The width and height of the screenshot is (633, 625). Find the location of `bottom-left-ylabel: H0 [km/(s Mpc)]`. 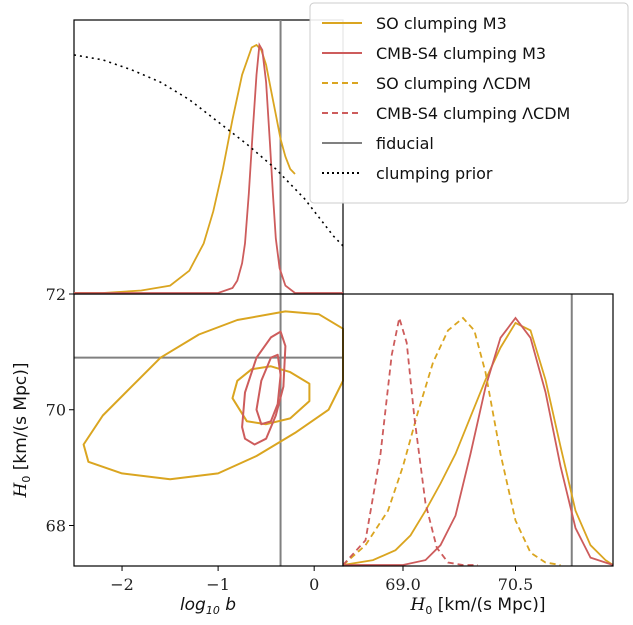

bottom-left-ylabel: H0 [km/(s Mpc)] is located at coordinates (22, 431).